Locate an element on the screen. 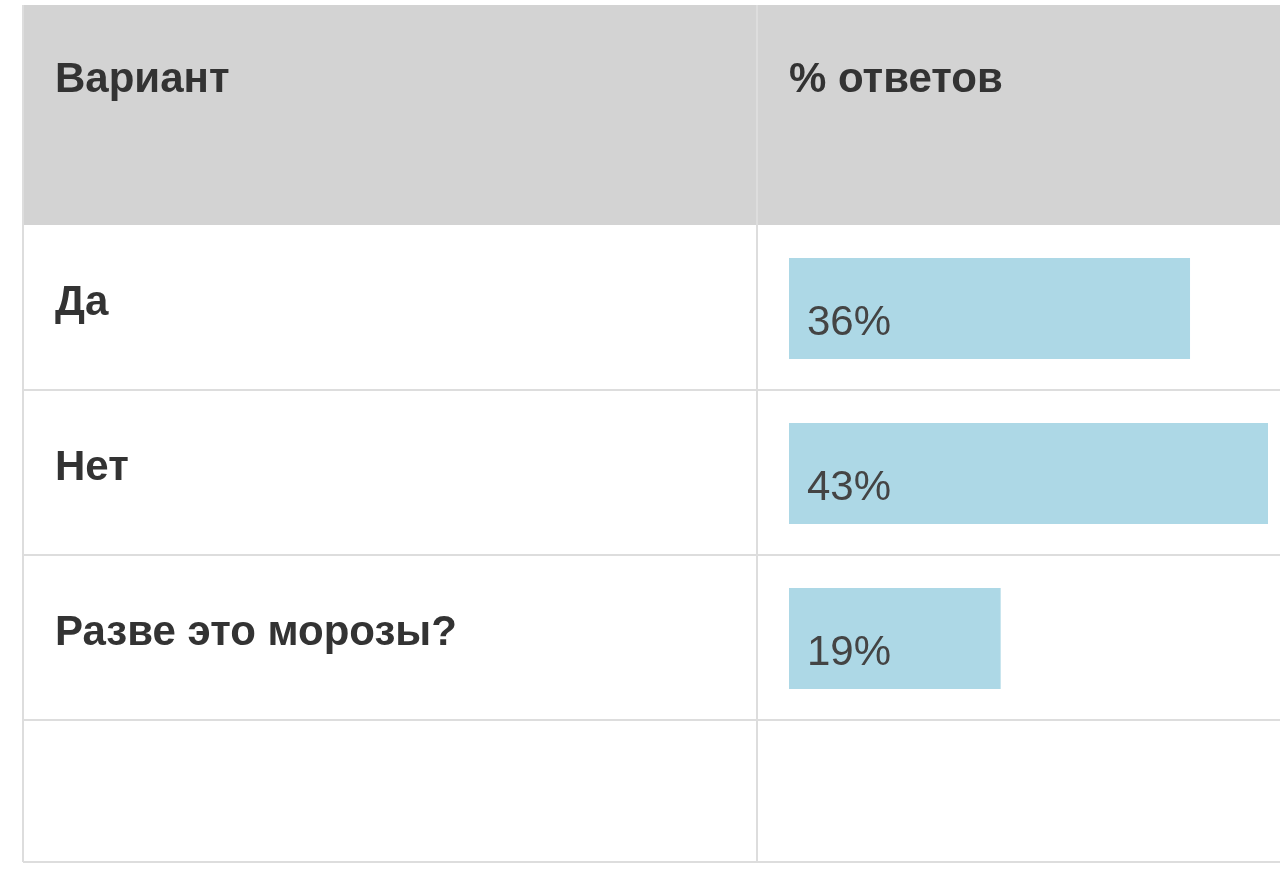 This screenshot has width=1280, height=888. y-tick-label: Разве это морозы? is located at coordinates (256, 630).